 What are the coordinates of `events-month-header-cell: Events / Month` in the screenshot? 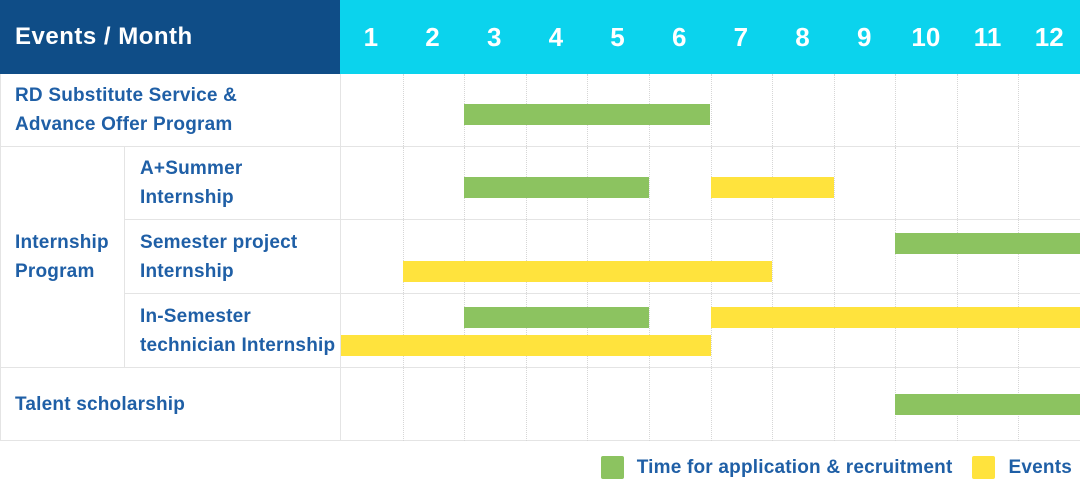 It's located at (170, 37).